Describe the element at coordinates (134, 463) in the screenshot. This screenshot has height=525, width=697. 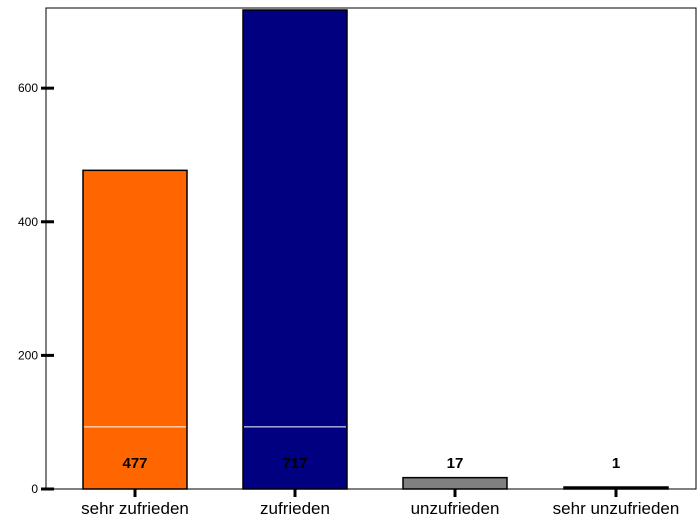
I see `data-label-0: 477` at that location.